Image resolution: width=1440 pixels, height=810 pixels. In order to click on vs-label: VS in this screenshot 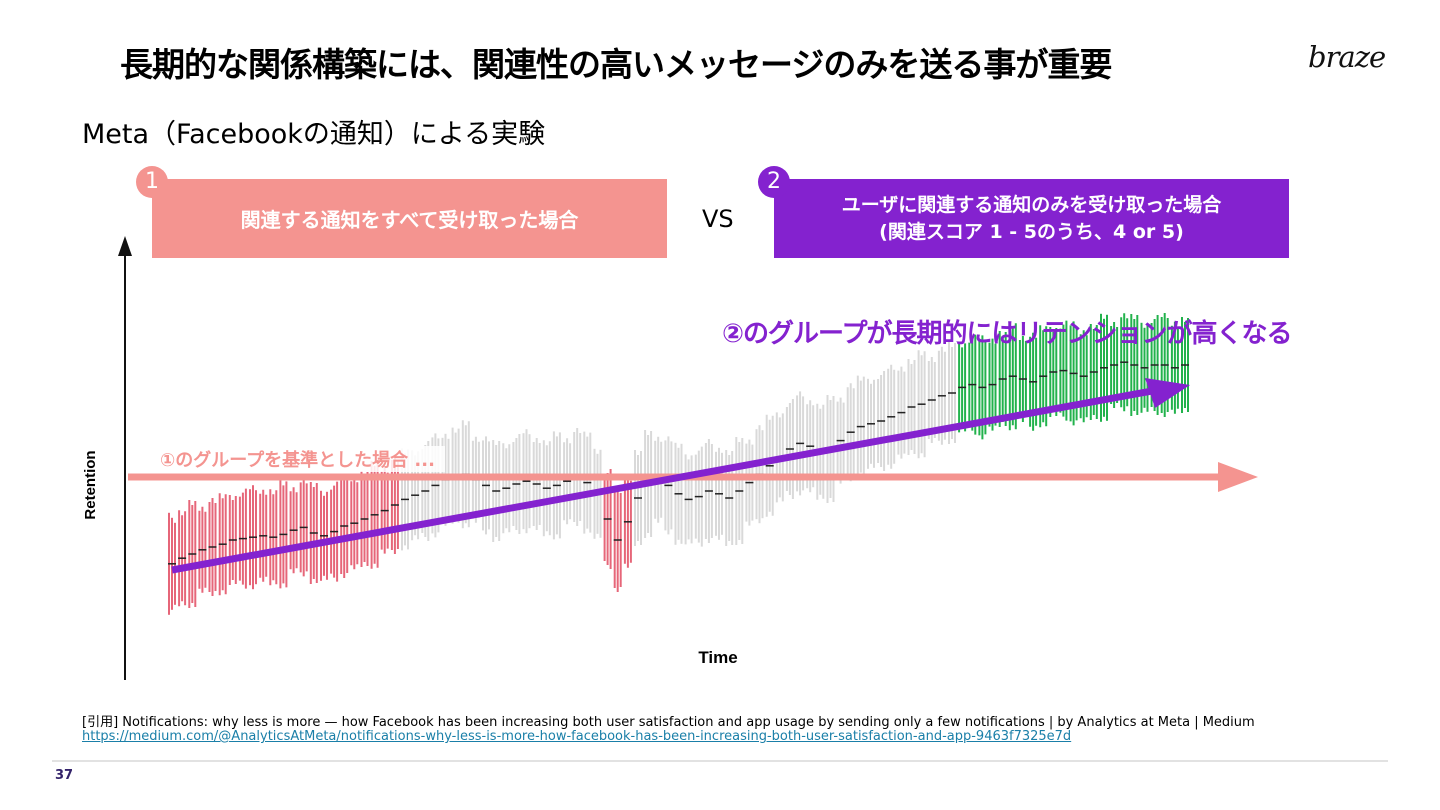, I will do `click(718, 219)`.